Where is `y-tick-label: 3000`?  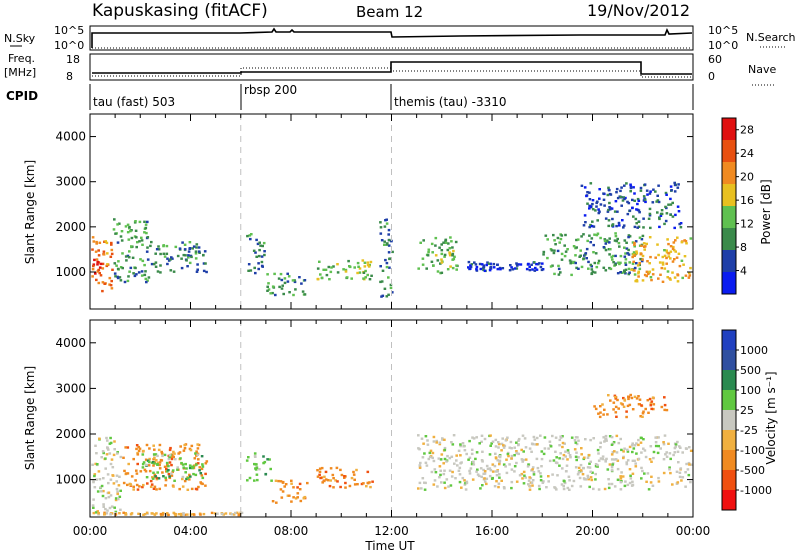
y-tick-label: 3000 is located at coordinates (70, 388).